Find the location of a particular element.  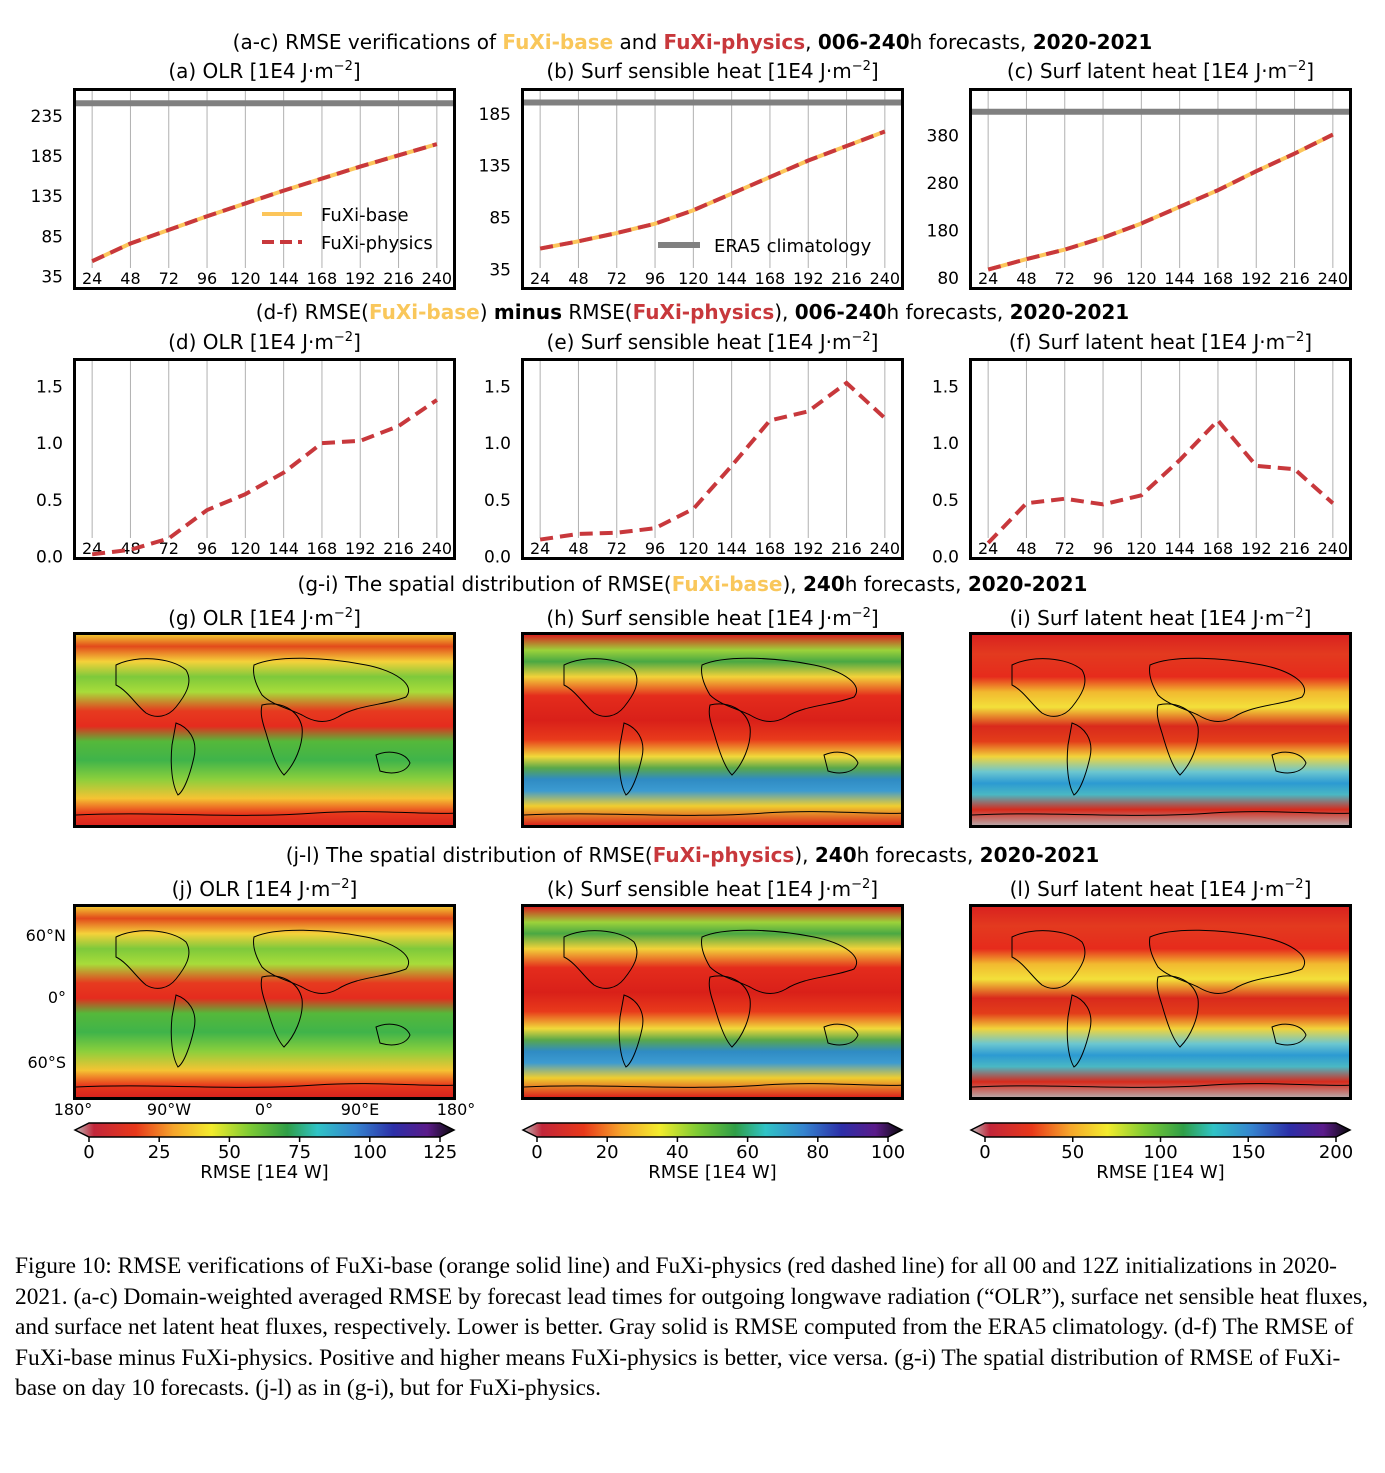

panel-title-h: (h) Surf sensible heat [1E4 J·m−2] is located at coordinates (712, 618).